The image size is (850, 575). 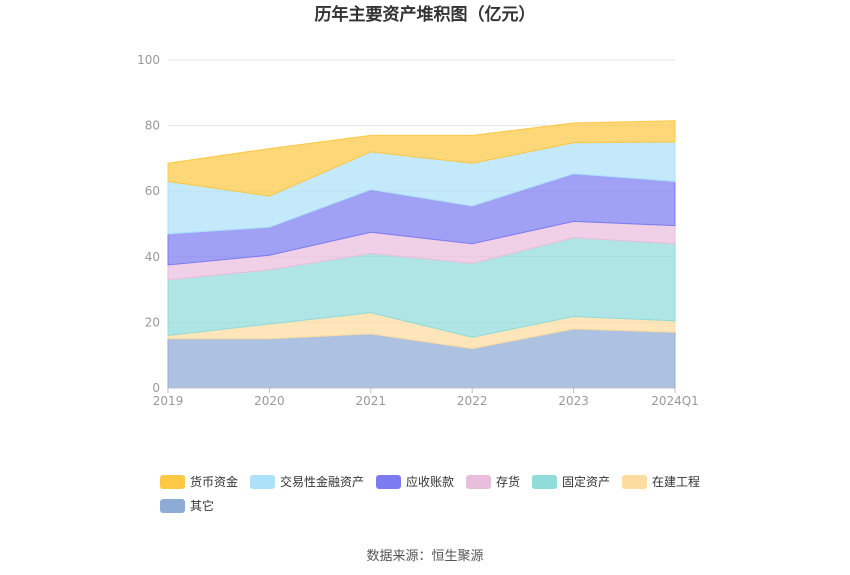 What do you see at coordinates (168, 401) in the screenshot?
I see `x-tick-label: 2019` at bounding box center [168, 401].